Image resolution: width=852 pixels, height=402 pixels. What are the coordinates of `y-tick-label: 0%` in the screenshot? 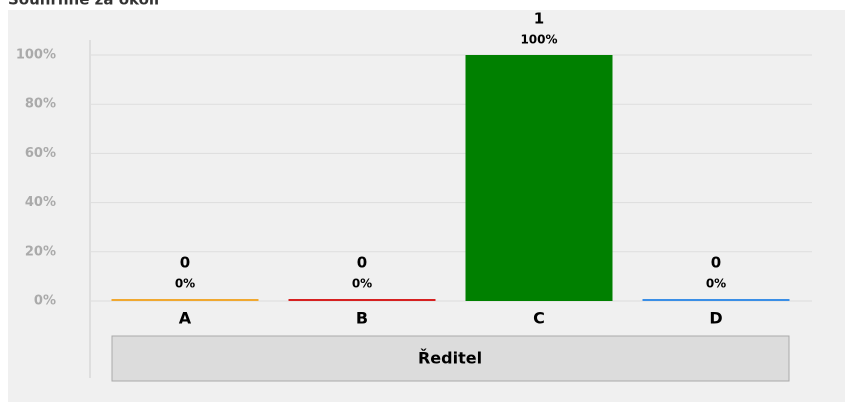 It's located at (45, 301).